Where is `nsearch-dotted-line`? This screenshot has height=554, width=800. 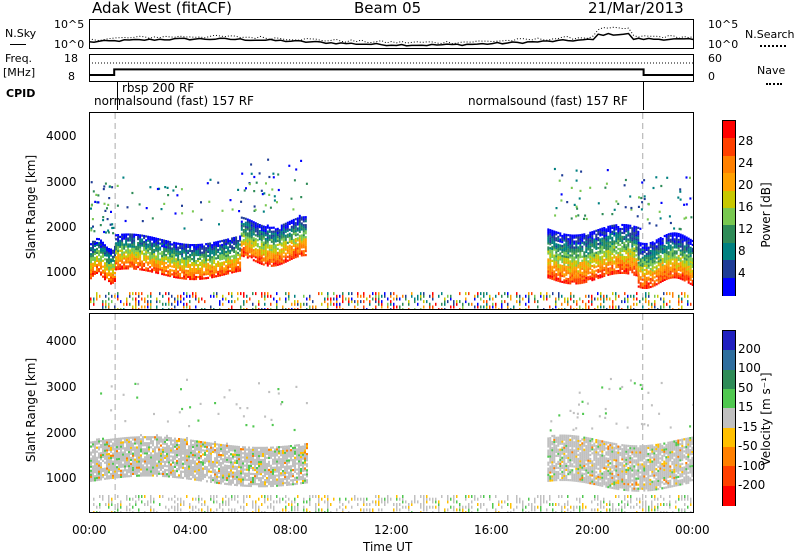
nsearch-dotted-line is located at coordinates (773, 46).